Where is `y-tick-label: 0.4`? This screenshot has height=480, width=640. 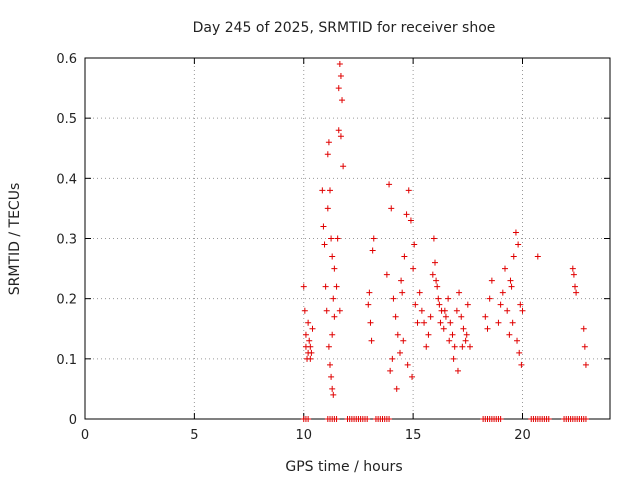
y-tick-label: 0.4 is located at coordinates (66, 179).